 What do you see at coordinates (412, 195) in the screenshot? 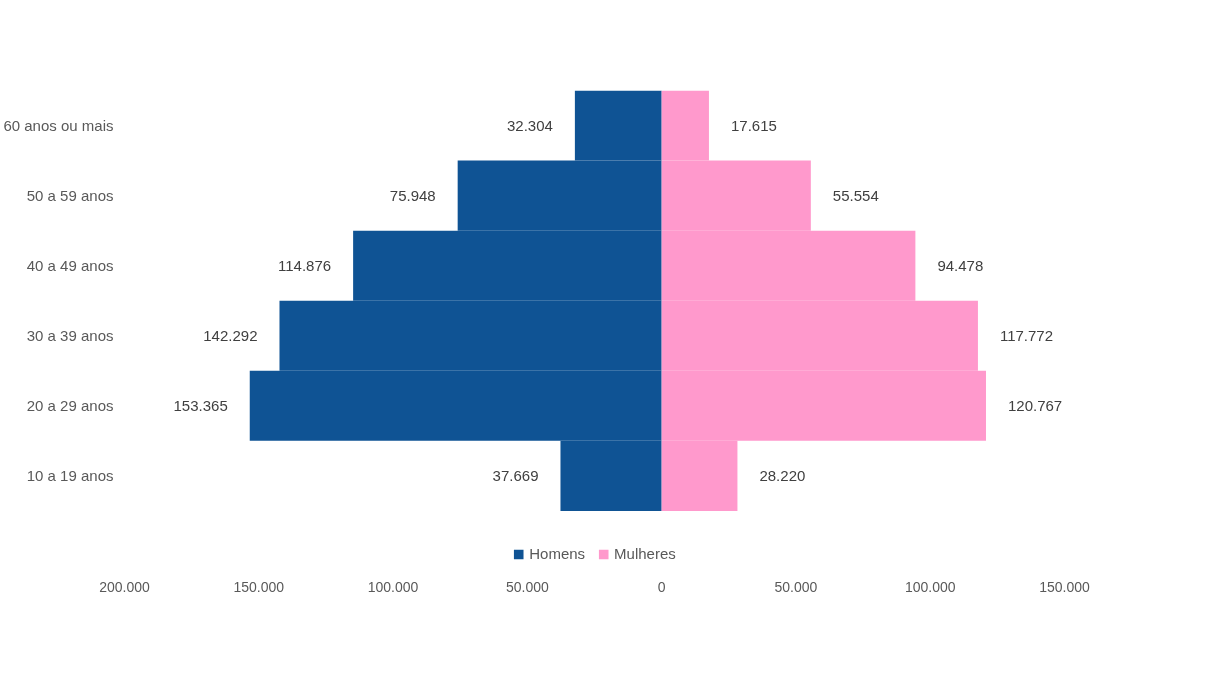
I see `data-label: 75.948` at bounding box center [412, 195].